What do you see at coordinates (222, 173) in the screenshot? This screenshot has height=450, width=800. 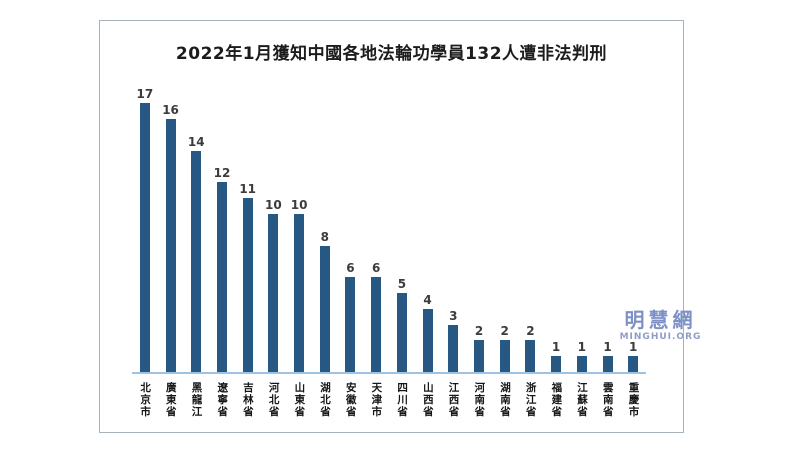 I see `bar-value-label: 12` at bounding box center [222, 173].